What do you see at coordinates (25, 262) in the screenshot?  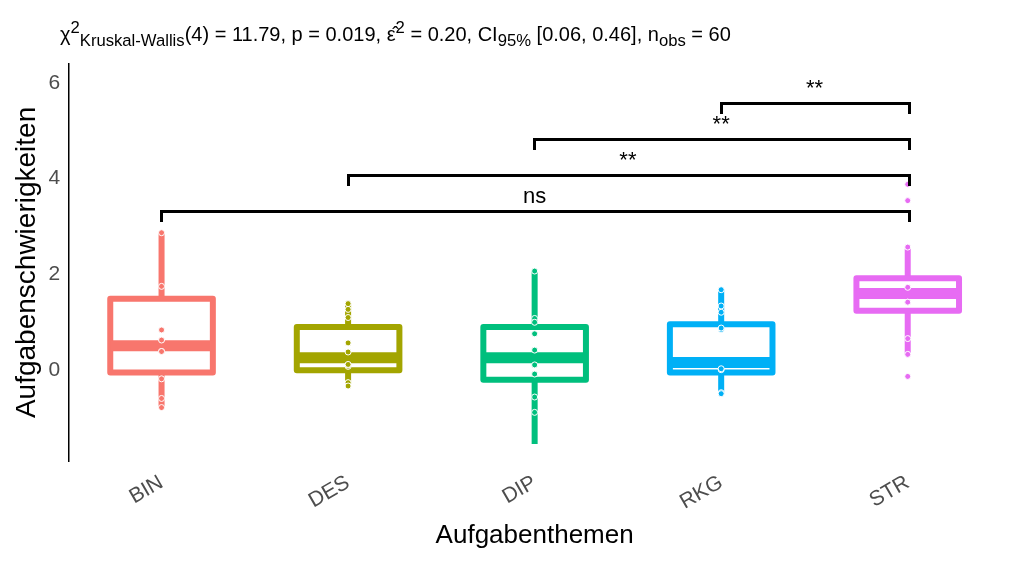 I see `y-axis-title: Aufgabenschwierigkeiten` at bounding box center [25, 262].